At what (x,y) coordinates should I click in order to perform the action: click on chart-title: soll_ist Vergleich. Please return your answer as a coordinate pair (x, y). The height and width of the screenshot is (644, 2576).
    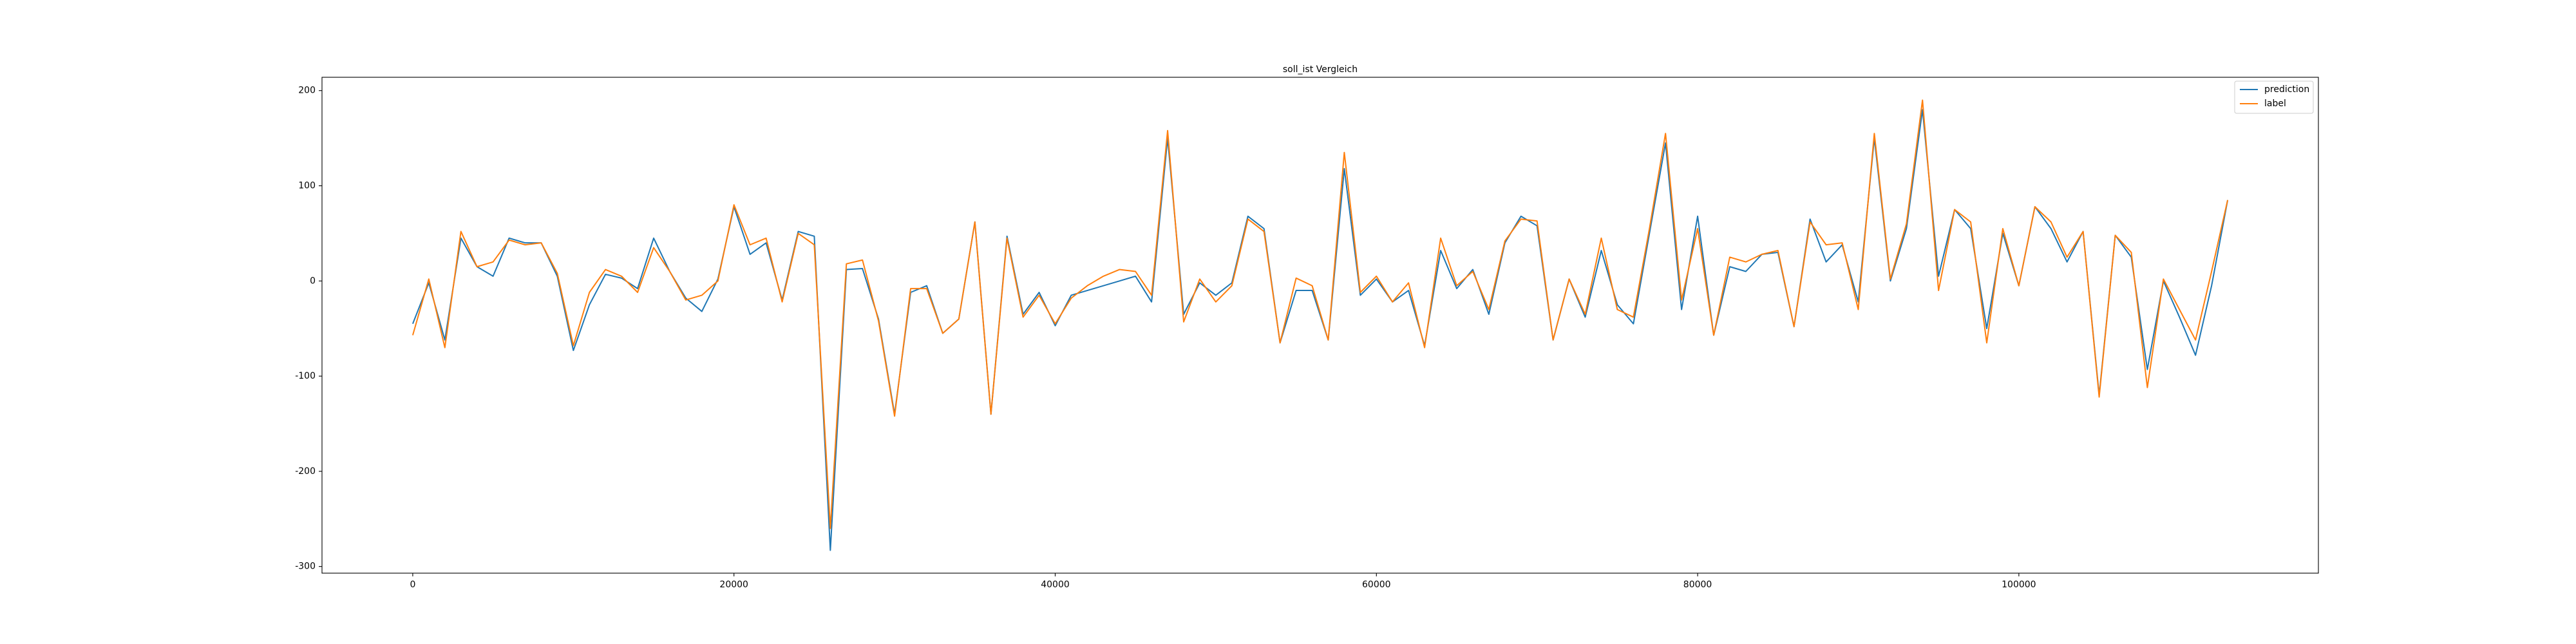
    Looking at the image, I should click on (1320, 69).